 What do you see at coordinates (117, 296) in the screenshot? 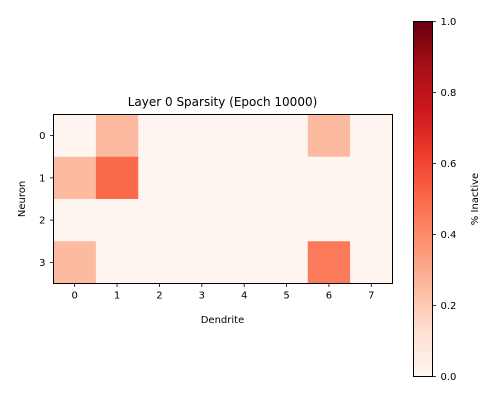
I see `x-tick-label: 1` at bounding box center [117, 296].